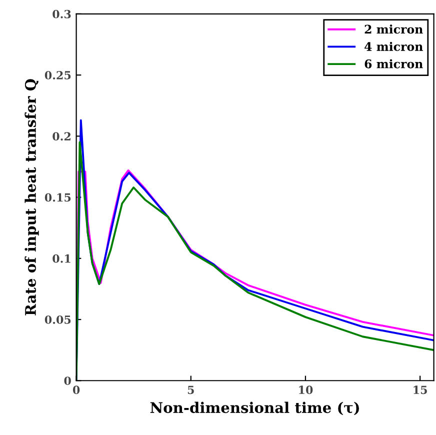 This screenshot has height=435, width=436. I want to click on x-tick-label: 15, so click(420, 390).